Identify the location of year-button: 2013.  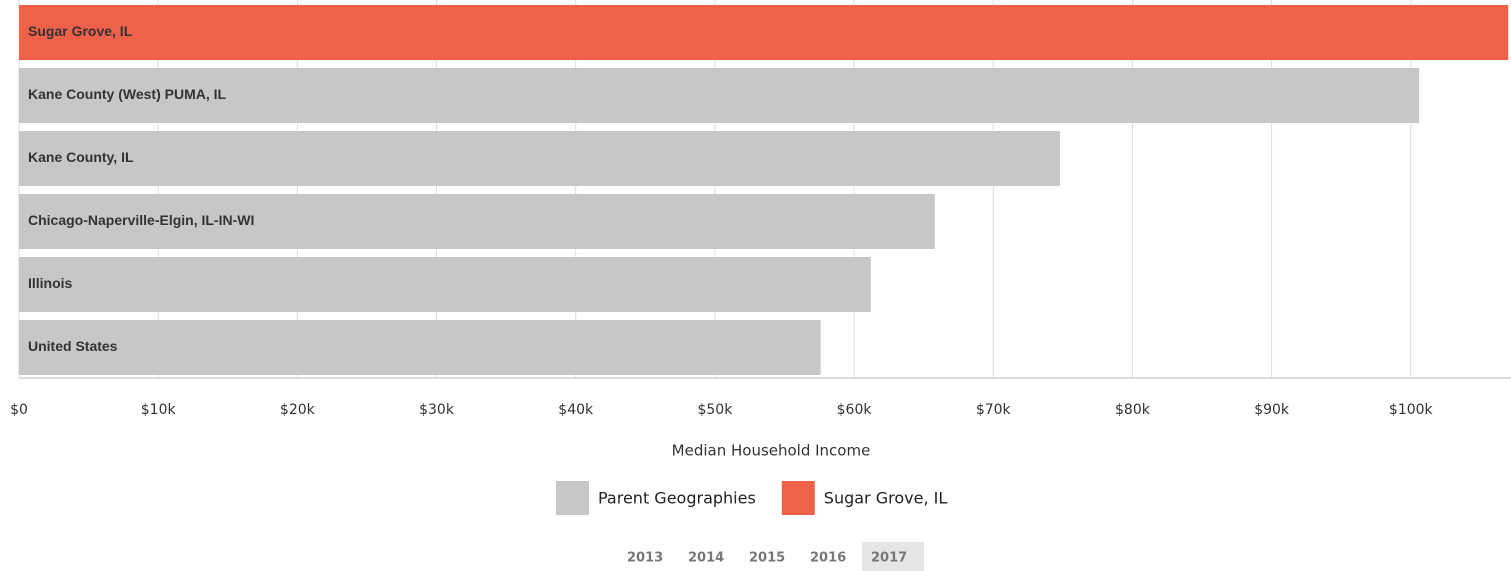
(645, 558).